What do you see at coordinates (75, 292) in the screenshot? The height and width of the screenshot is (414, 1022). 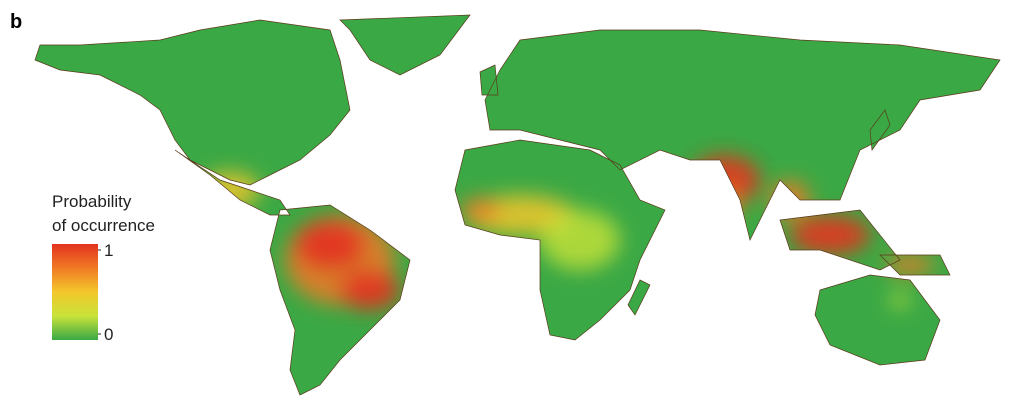 I see `color-scale` at bounding box center [75, 292].